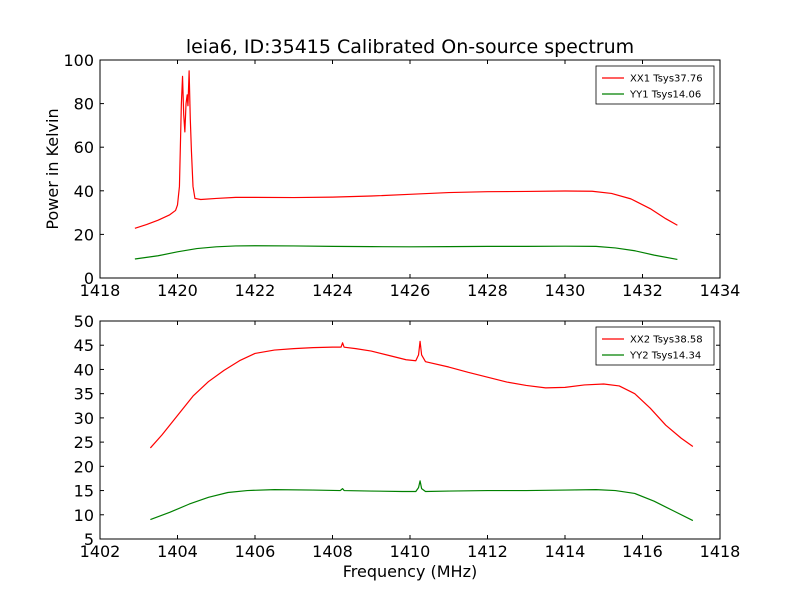 The height and width of the screenshot is (600, 800). What do you see at coordinates (100, 290) in the screenshot?
I see `x-tick-label-top: 1418` at bounding box center [100, 290].